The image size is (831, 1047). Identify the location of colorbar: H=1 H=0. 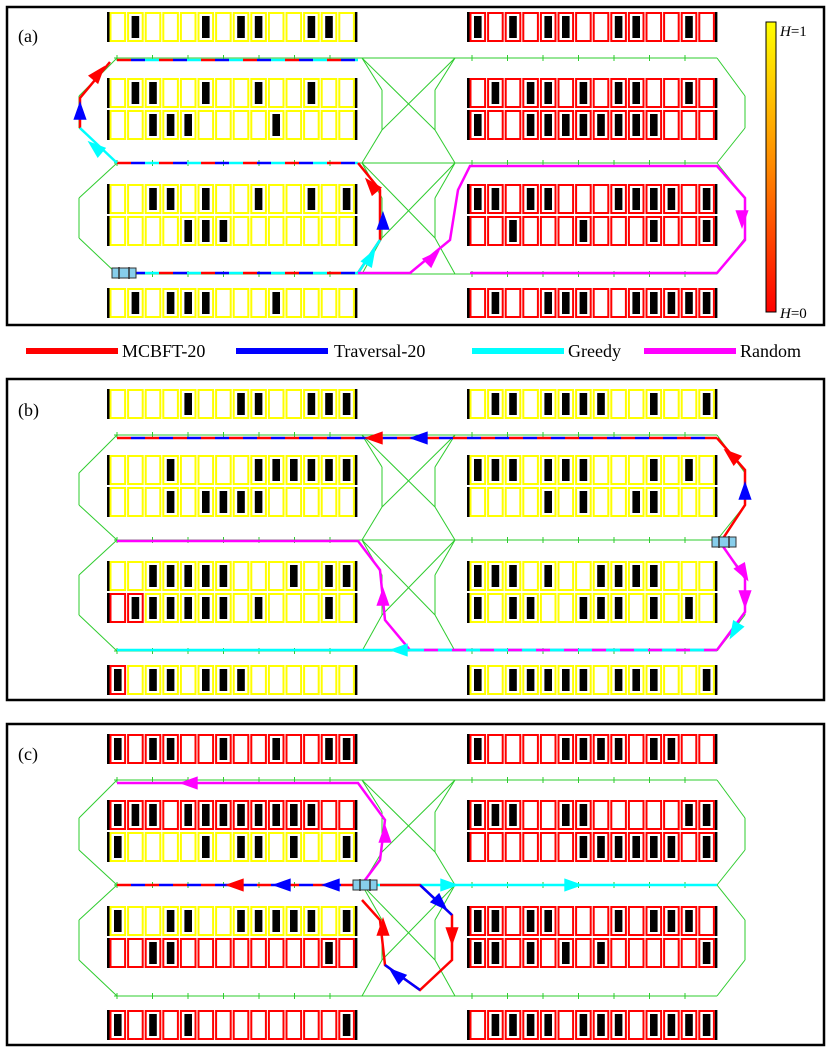
(786, 171).